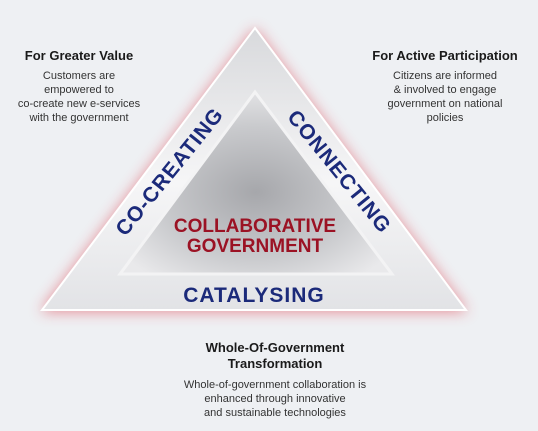 Image resolution: width=538 pixels, height=431 pixels. What do you see at coordinates (79, 55) in the screenshot?
I see `panel-title: For Greater Value` at bounding box center [79, 55].